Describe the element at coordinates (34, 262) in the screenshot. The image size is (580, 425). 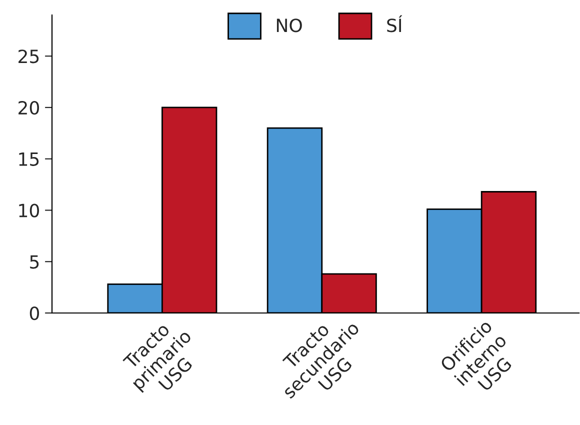
I see `y-tick-label: 5` at that location.